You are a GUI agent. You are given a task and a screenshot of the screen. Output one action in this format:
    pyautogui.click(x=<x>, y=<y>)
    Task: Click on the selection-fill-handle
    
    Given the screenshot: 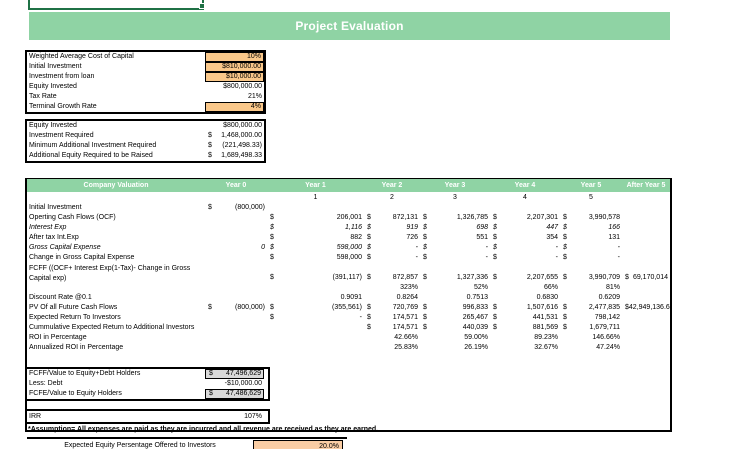 What is the action you would take?
    pyautogui.click(x=202, y=6)
    